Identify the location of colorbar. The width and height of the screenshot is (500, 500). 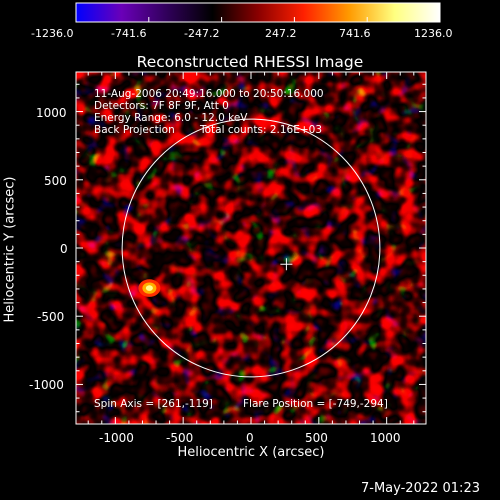
(258, 12).